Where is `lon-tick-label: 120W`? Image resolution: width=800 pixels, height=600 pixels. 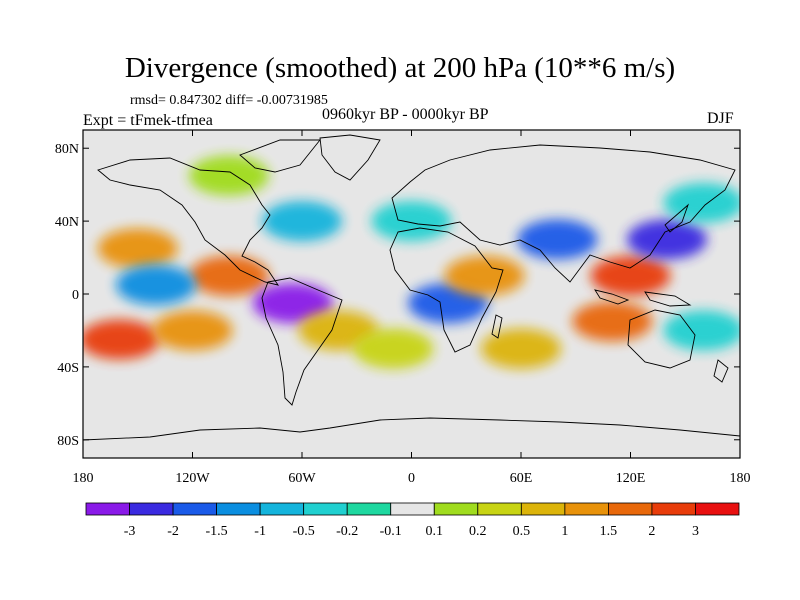
lon-tick-label: 120W is located at coordinates (192, 478).